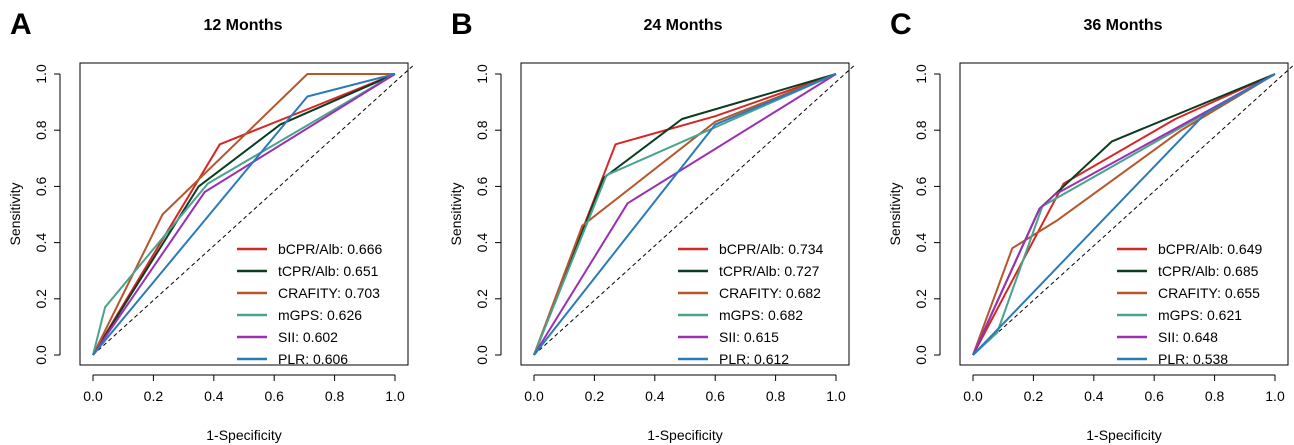 The image size is (1294, 445). What do you see at coordinates (761, 315) in the screenshot?
I see `legend-label: mGPS: 0.682` at bounding box center [761, 315].